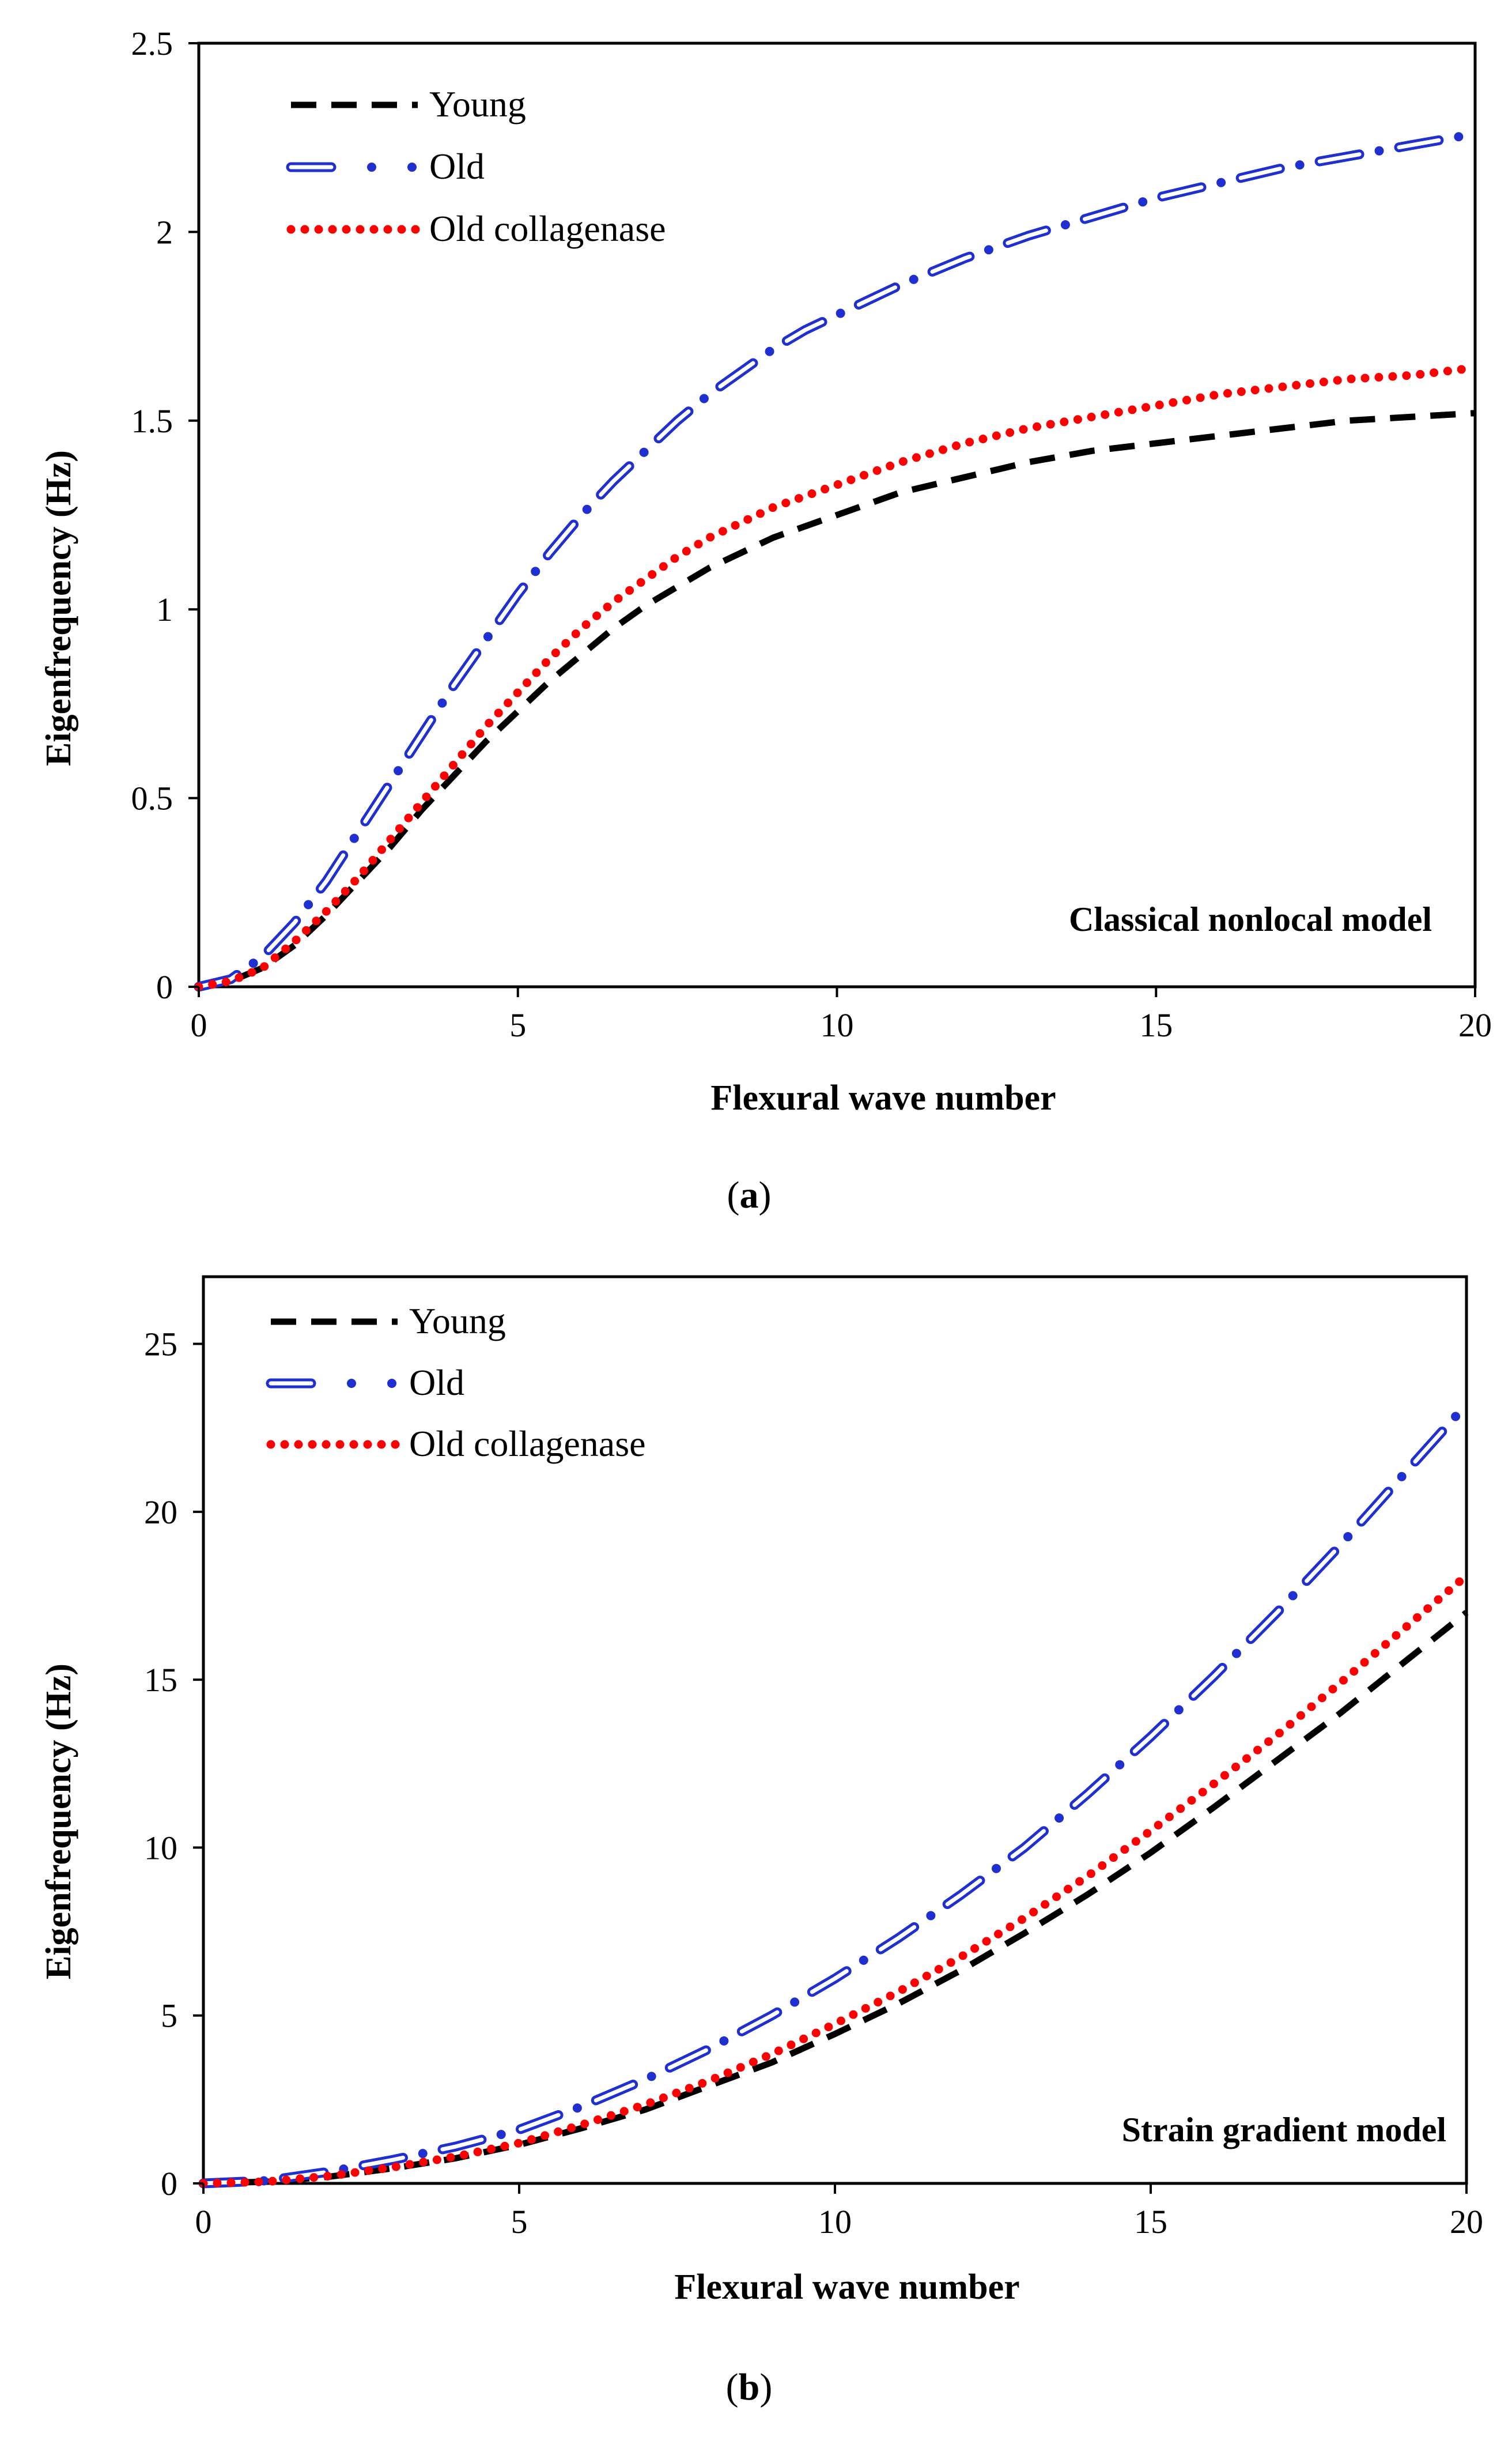  Describe the element at coordinates (749, 2387) in the screenshot. I see `panel-caption: (b)` at that location.